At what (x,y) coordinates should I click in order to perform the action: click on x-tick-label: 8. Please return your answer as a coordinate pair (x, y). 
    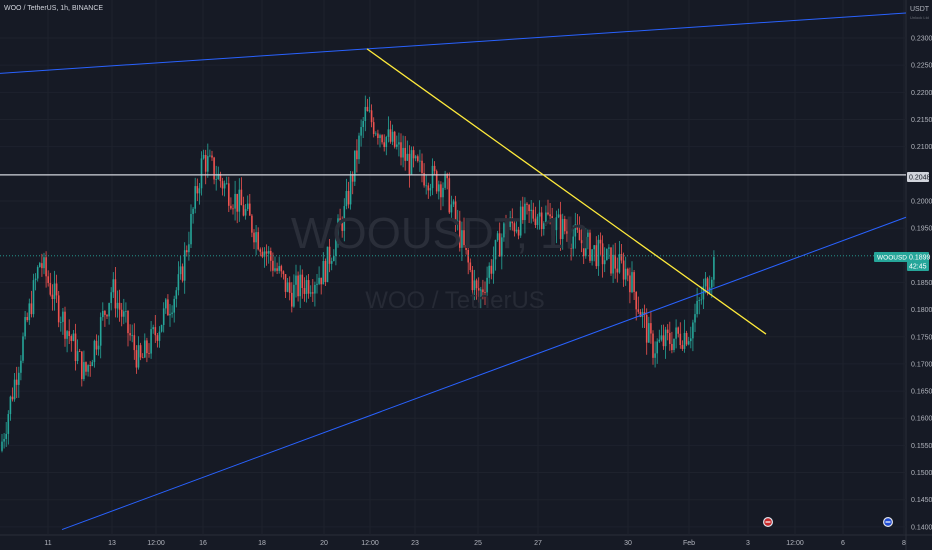
    Looking at the image, I should click on (904, 543).